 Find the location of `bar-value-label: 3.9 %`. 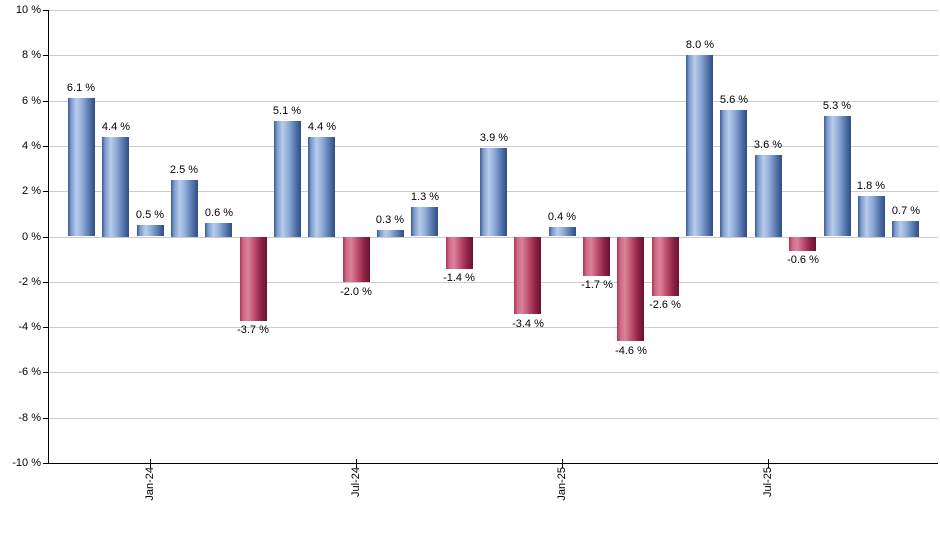

bar-value-label: 3.9 % is located at coordinates (494, 138).